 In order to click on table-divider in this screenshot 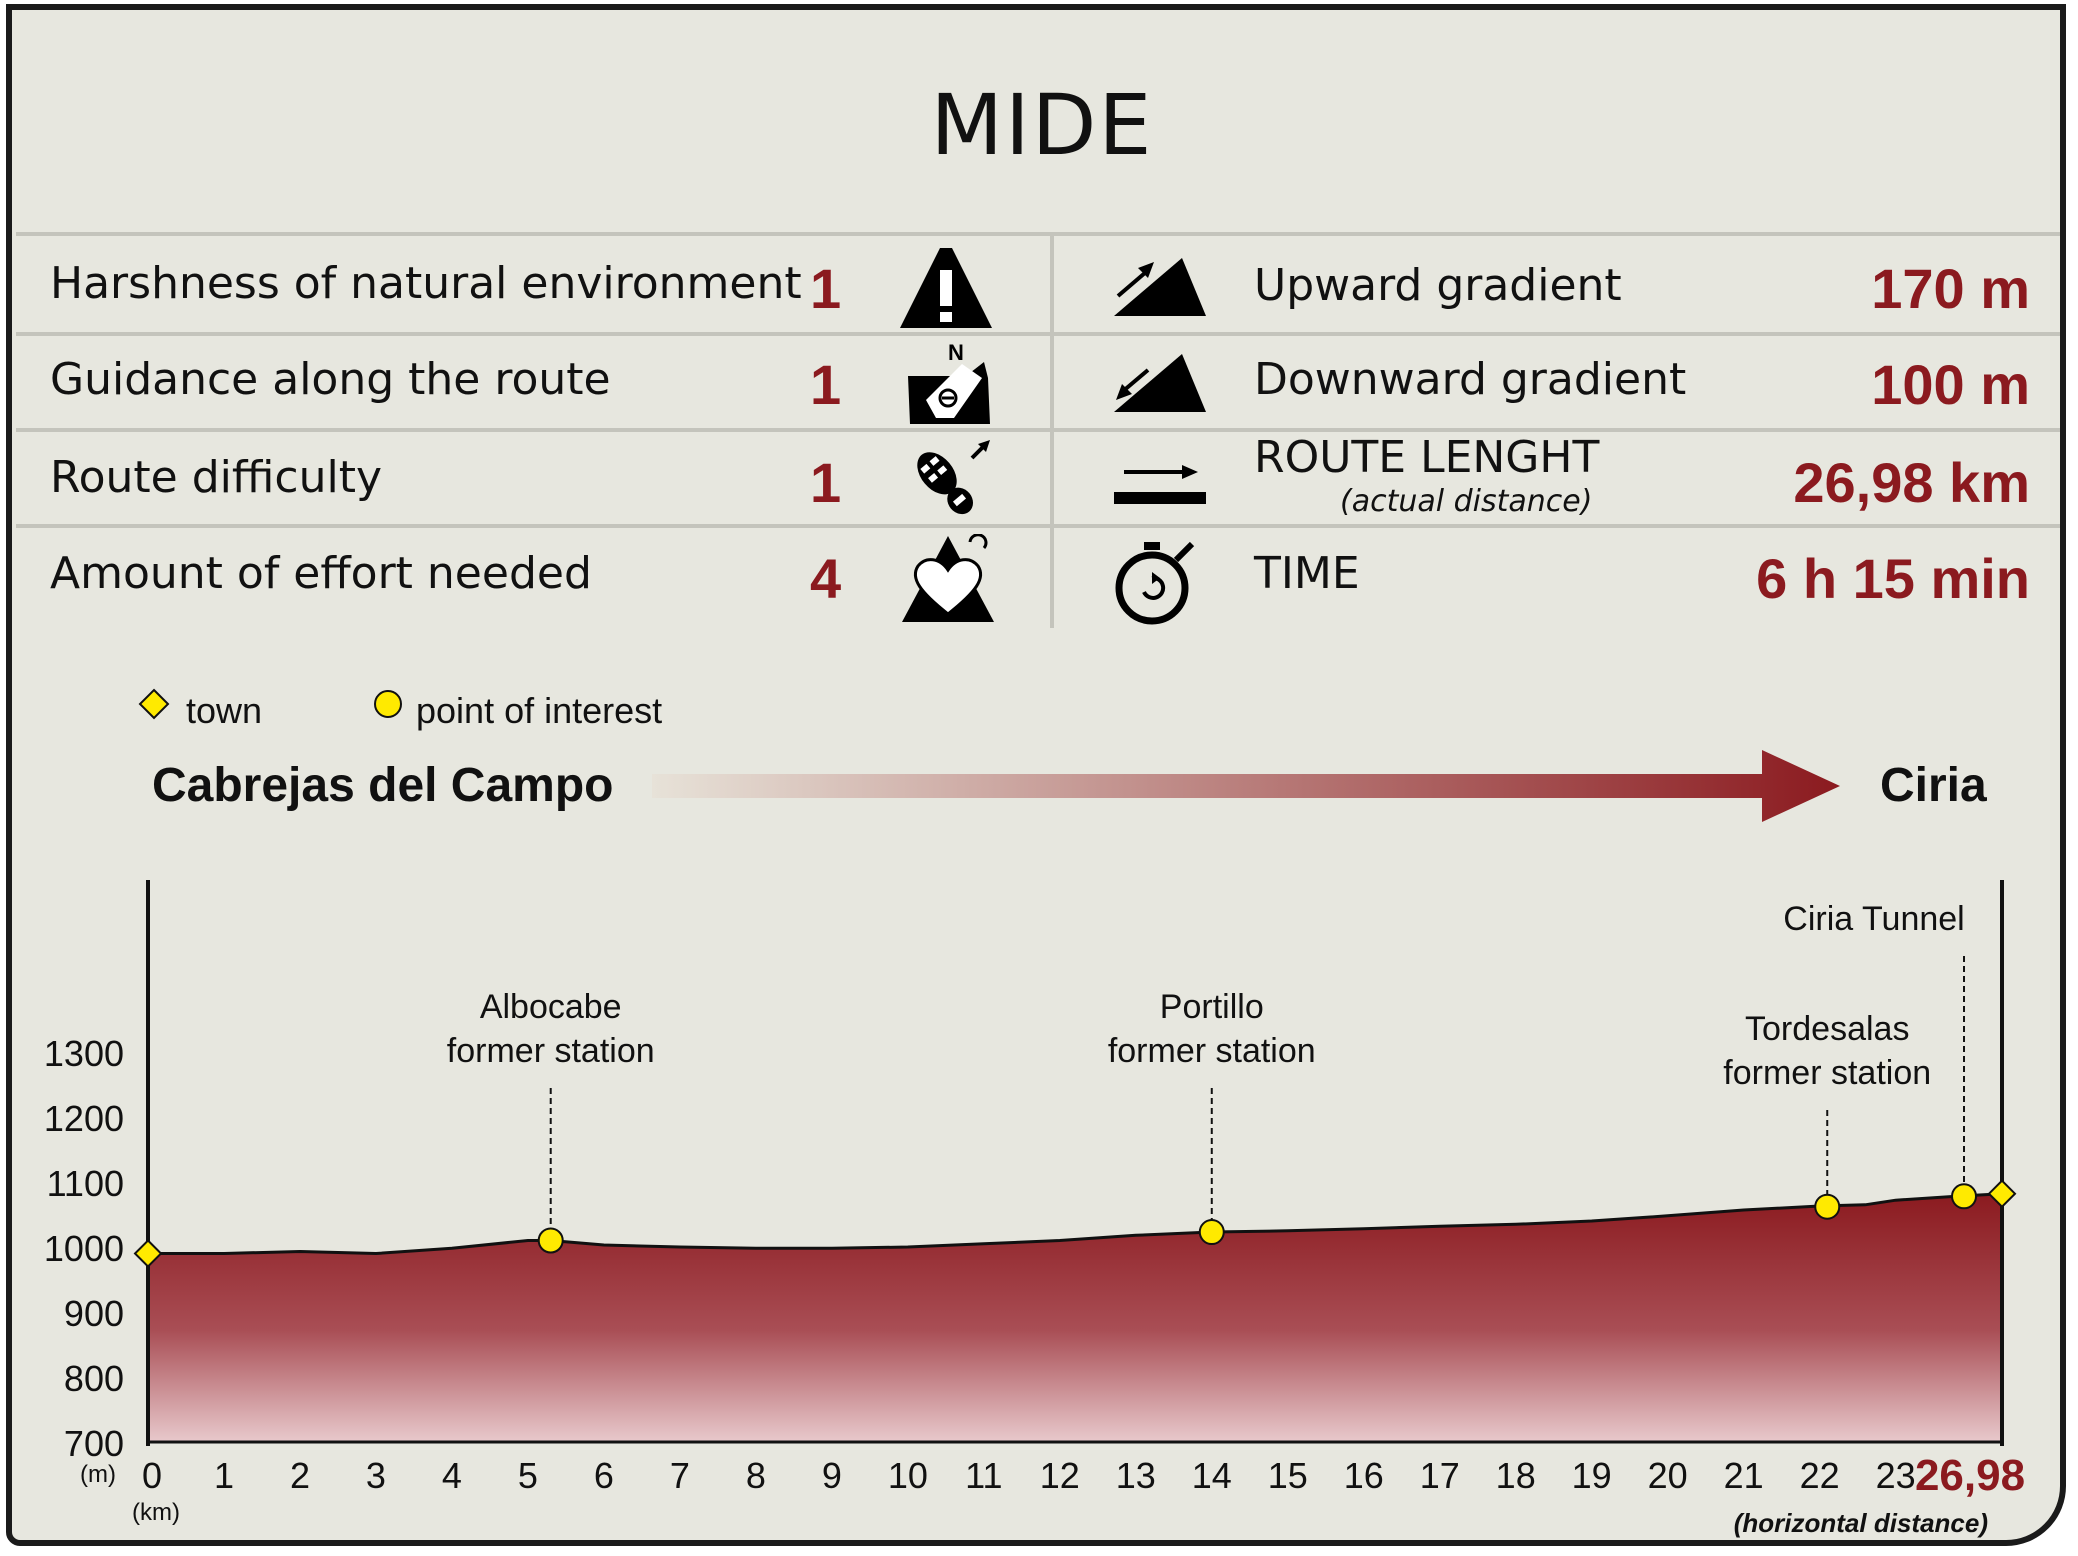, I will do `click(1052, 432)`.